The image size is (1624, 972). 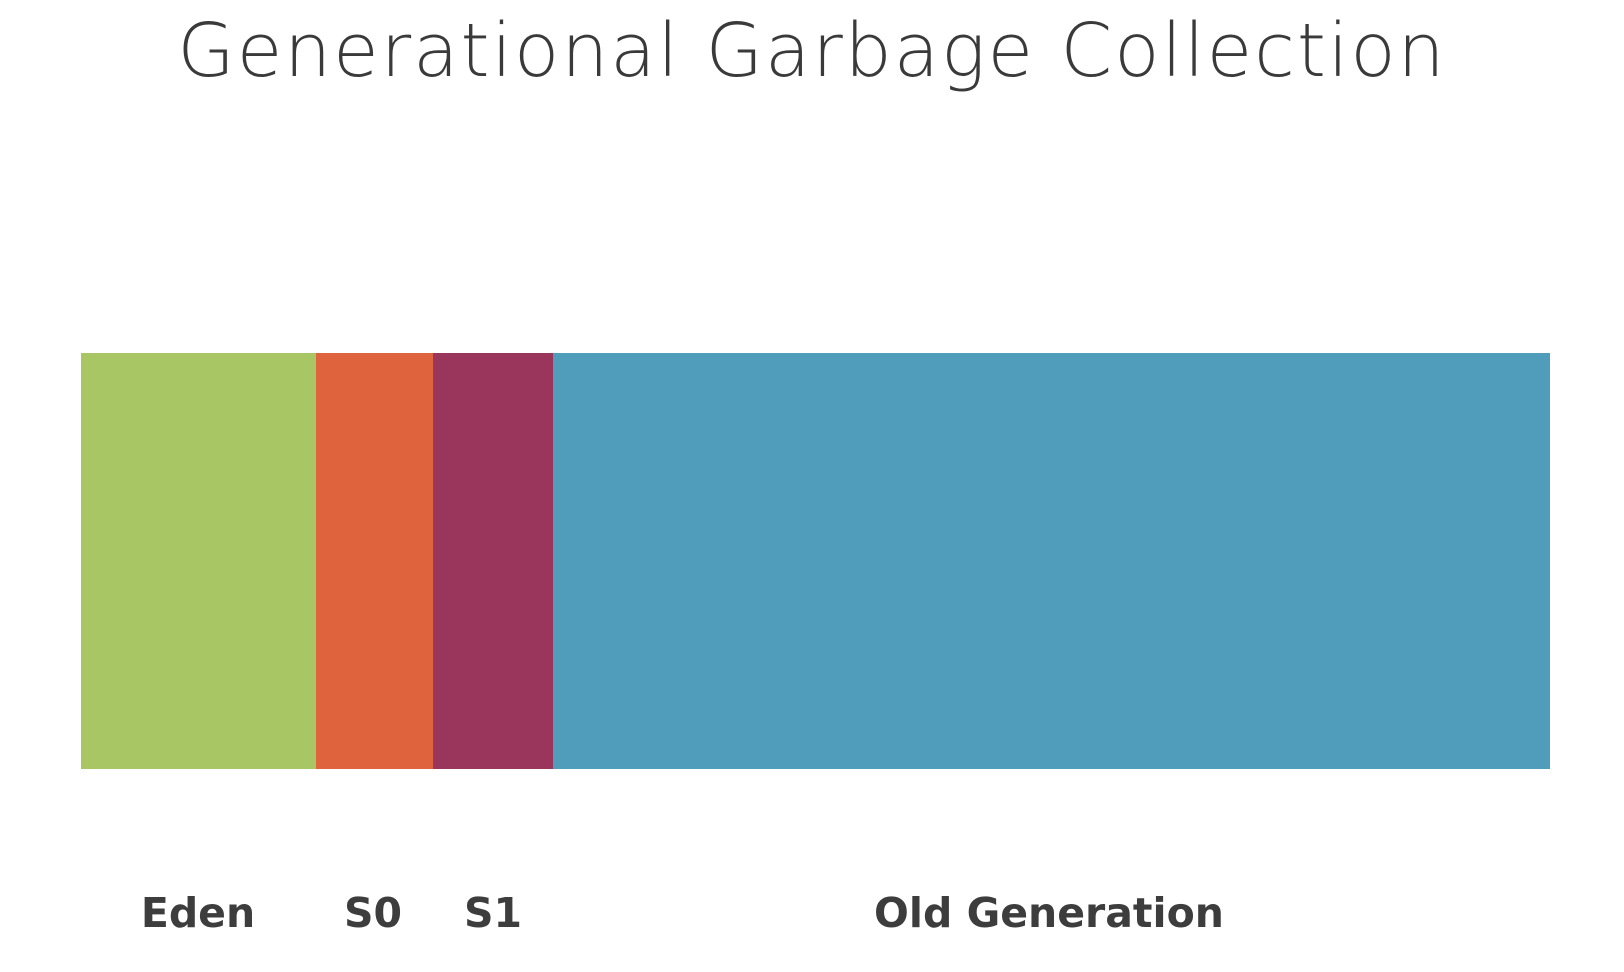 I want to click on old-generation-label: Old Generation, so click(x=1049, y=913).